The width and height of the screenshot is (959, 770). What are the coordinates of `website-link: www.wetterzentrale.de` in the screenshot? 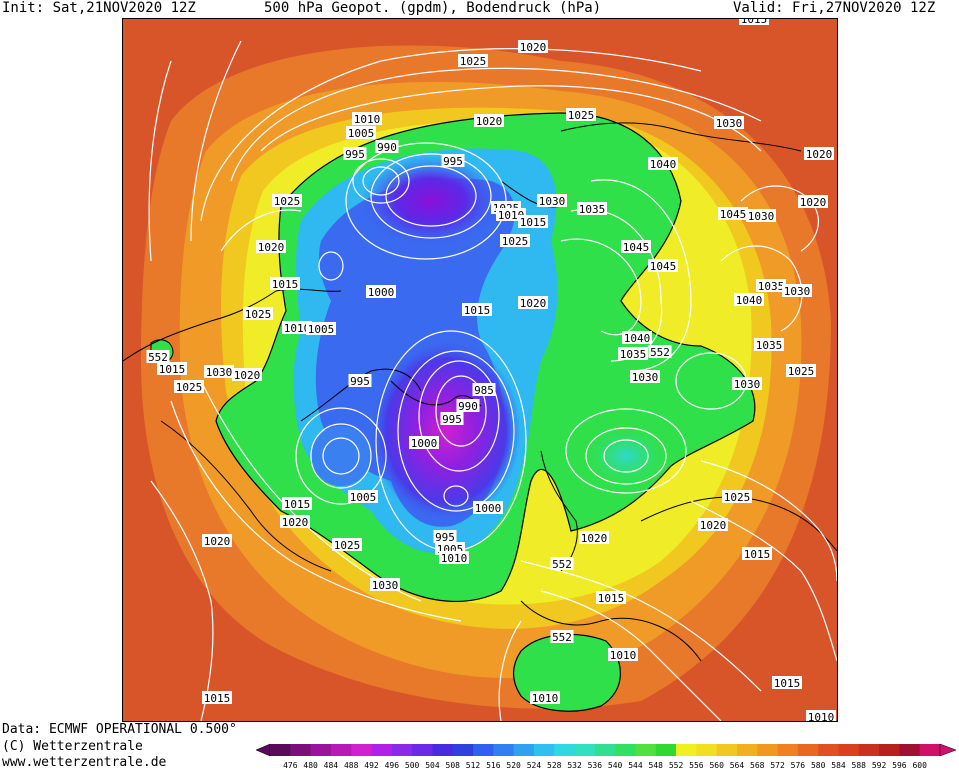 It's located at (84, 762).